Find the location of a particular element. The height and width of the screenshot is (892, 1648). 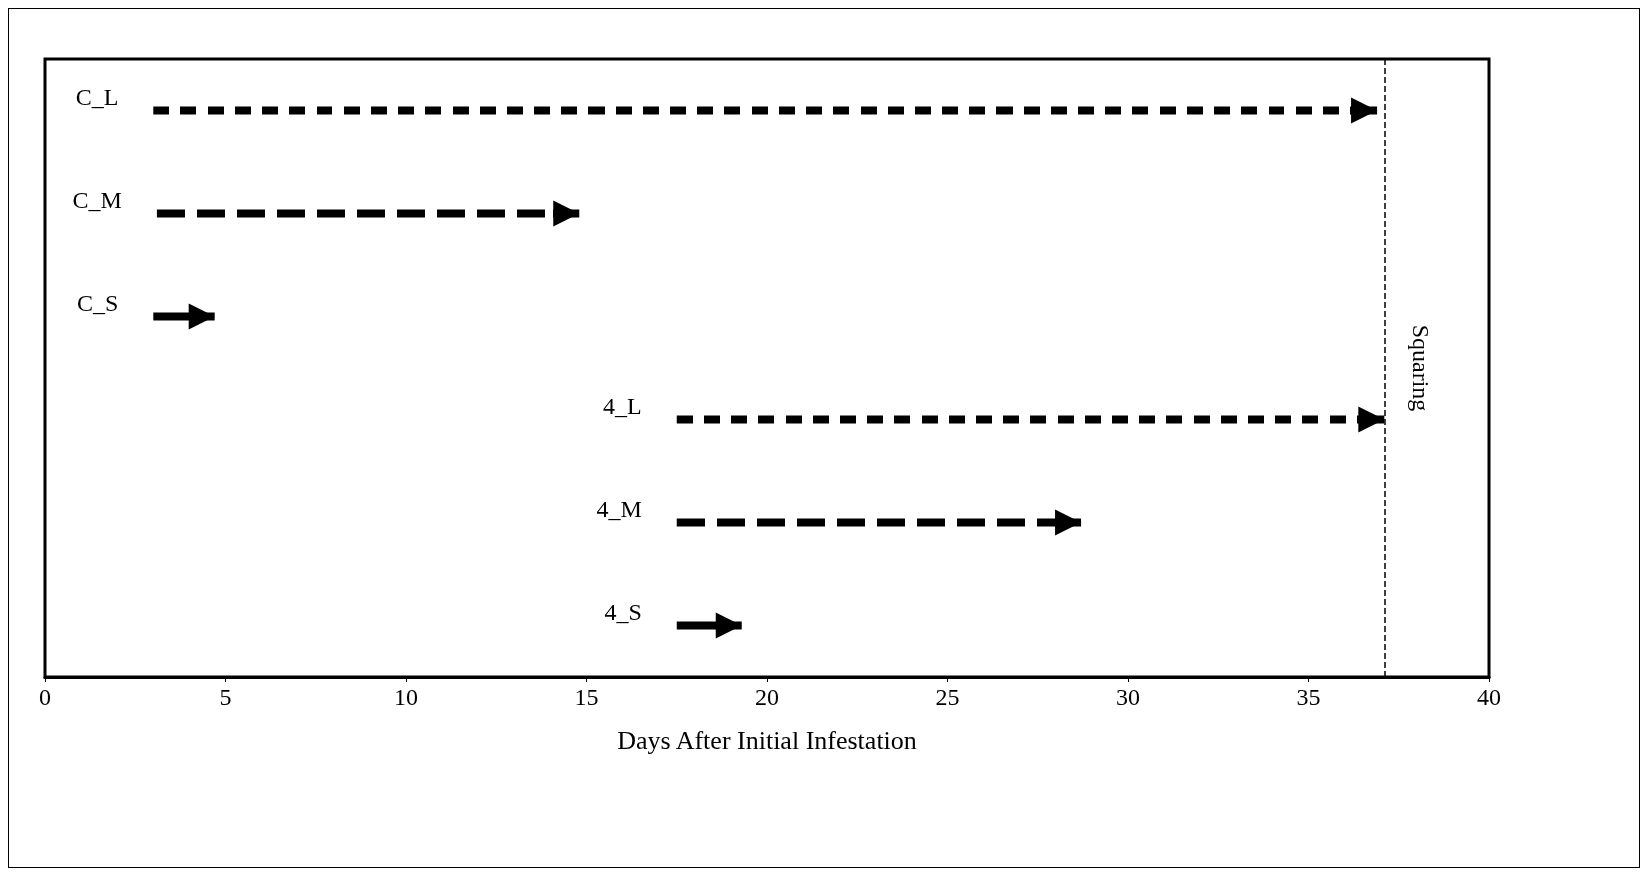

ref-line-label: Squaring is located at coordinates (1421, 368).